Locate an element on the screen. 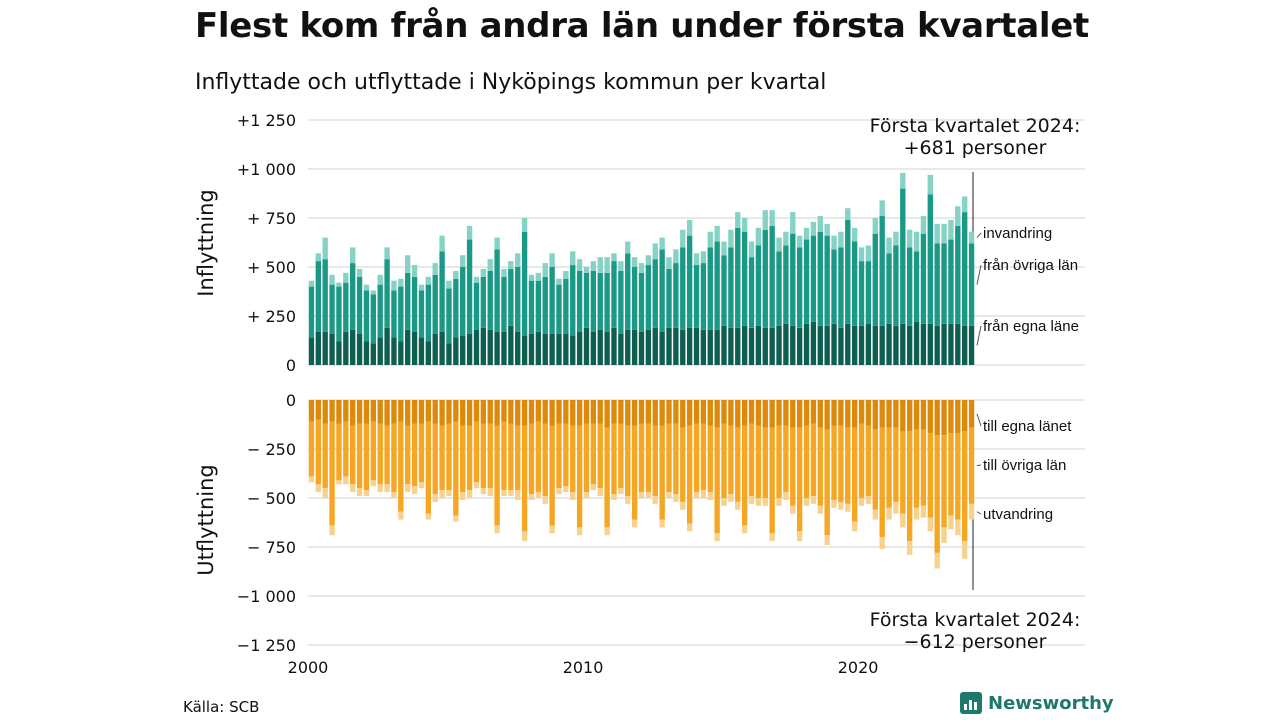 This screenshot has width=1280, height=720. y-tick-label: + 500 is located at coordinates (271, 267).